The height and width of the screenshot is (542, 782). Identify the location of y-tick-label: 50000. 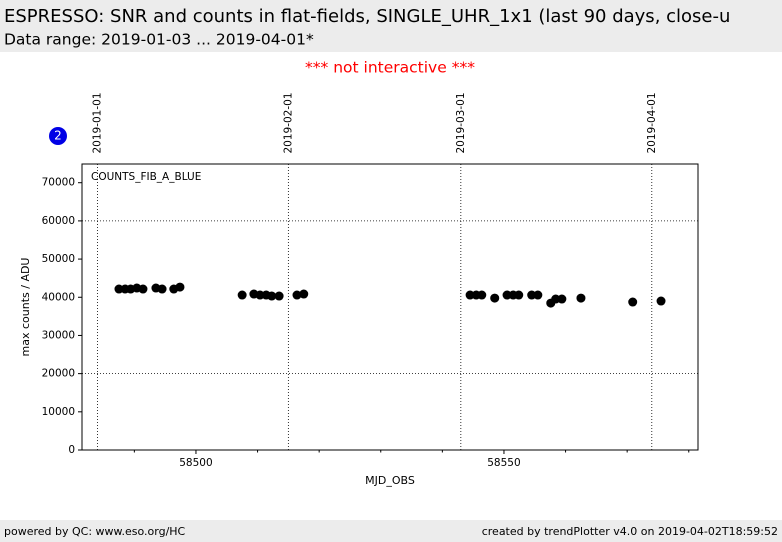
(58, 259).